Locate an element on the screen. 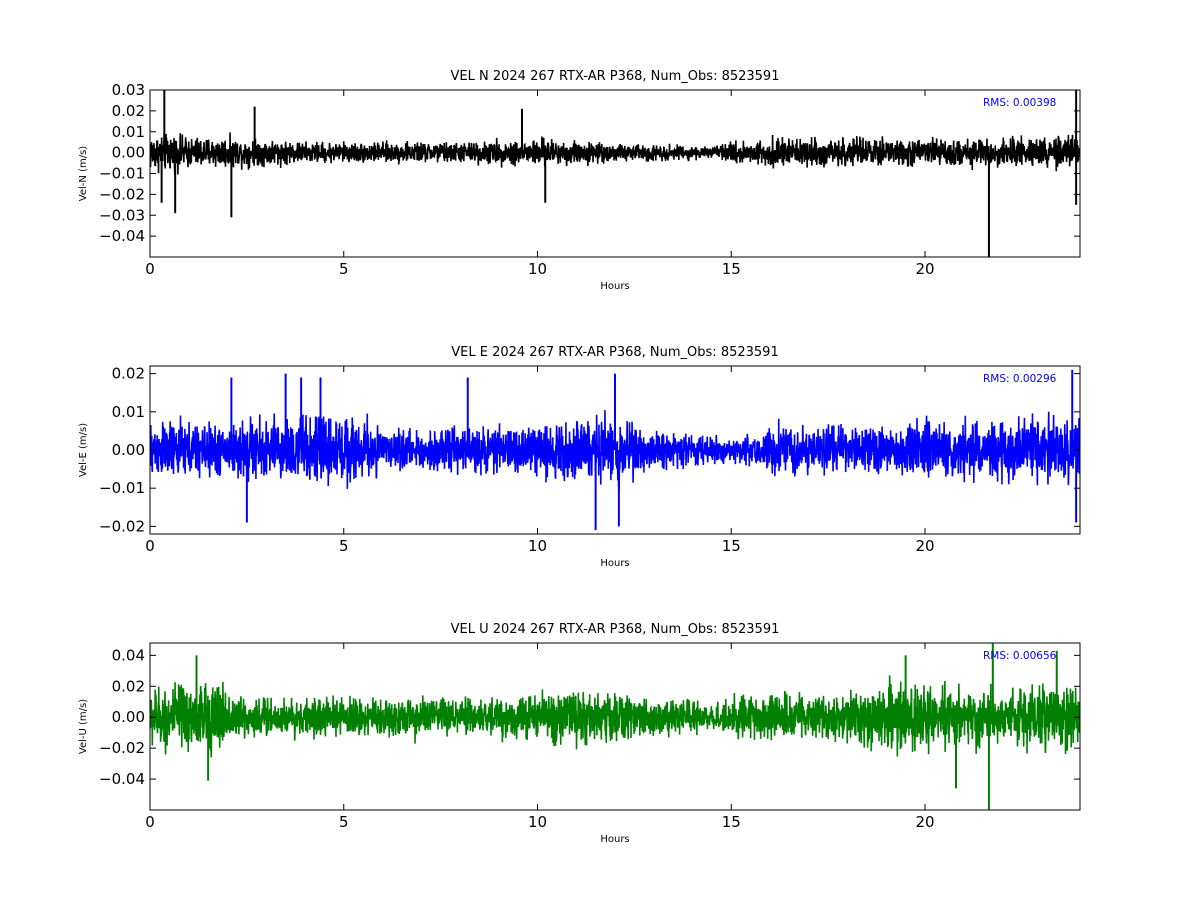  y-tick-label: 0.03 is located at coordinates (128, 90).